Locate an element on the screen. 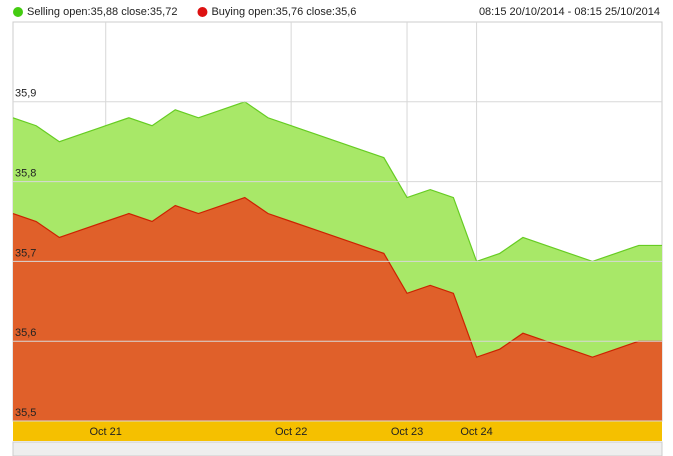 This screenshot has width=673, height=456. y-tick-label: 35,7 is located at coordinates (25, 253).